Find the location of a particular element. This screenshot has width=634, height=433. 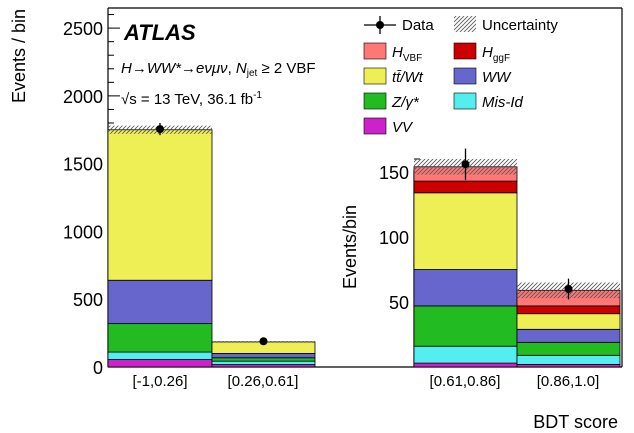

y-tick-label: 2000 is located at coordinates (83, 97).